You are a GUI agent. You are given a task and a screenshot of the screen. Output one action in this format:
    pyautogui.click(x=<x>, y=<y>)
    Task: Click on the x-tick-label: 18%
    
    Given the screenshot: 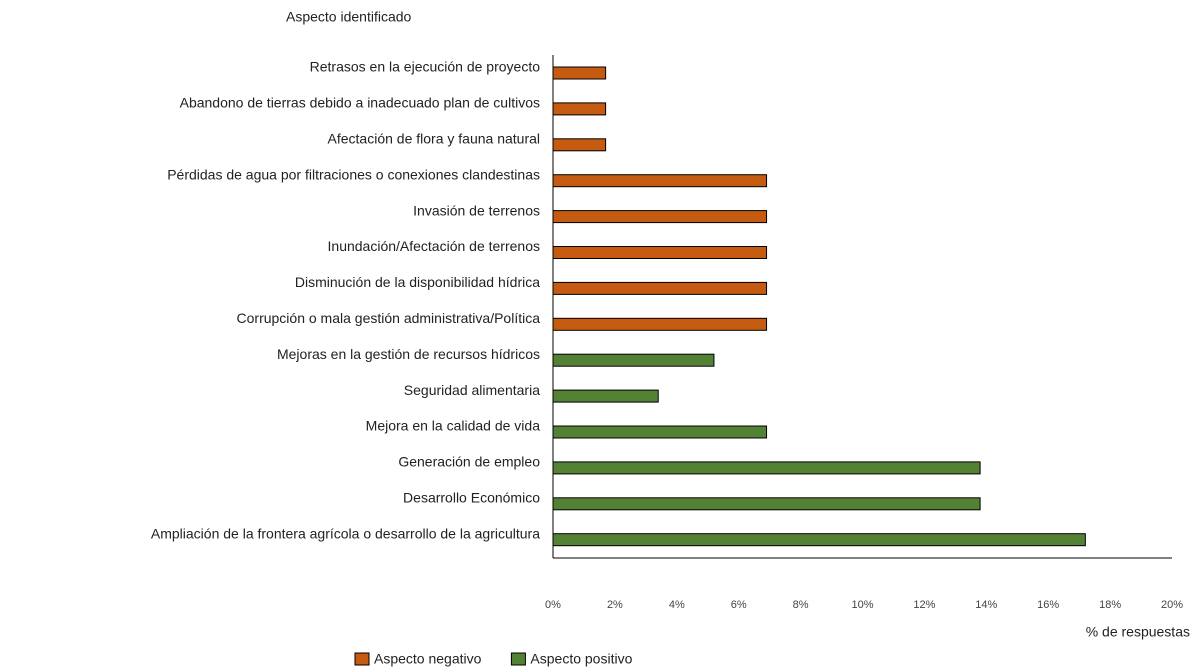 What is the action you would take?
    pyautogui.click(x=1110, y=605)
    